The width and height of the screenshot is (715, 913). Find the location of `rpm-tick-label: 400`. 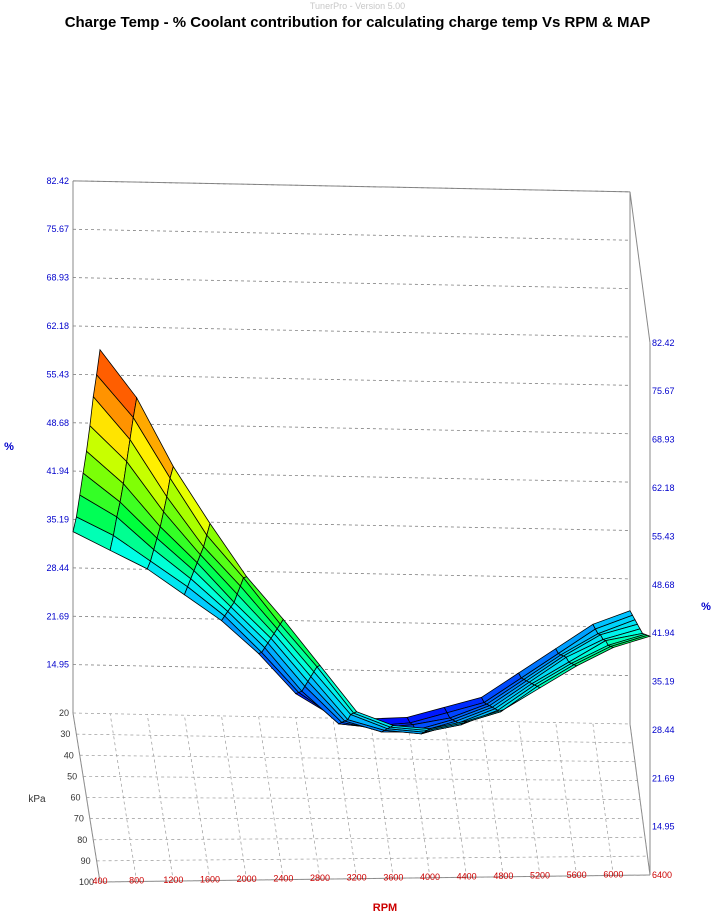

rpm-tick-label: 400 is located at coordinates (99, 881).